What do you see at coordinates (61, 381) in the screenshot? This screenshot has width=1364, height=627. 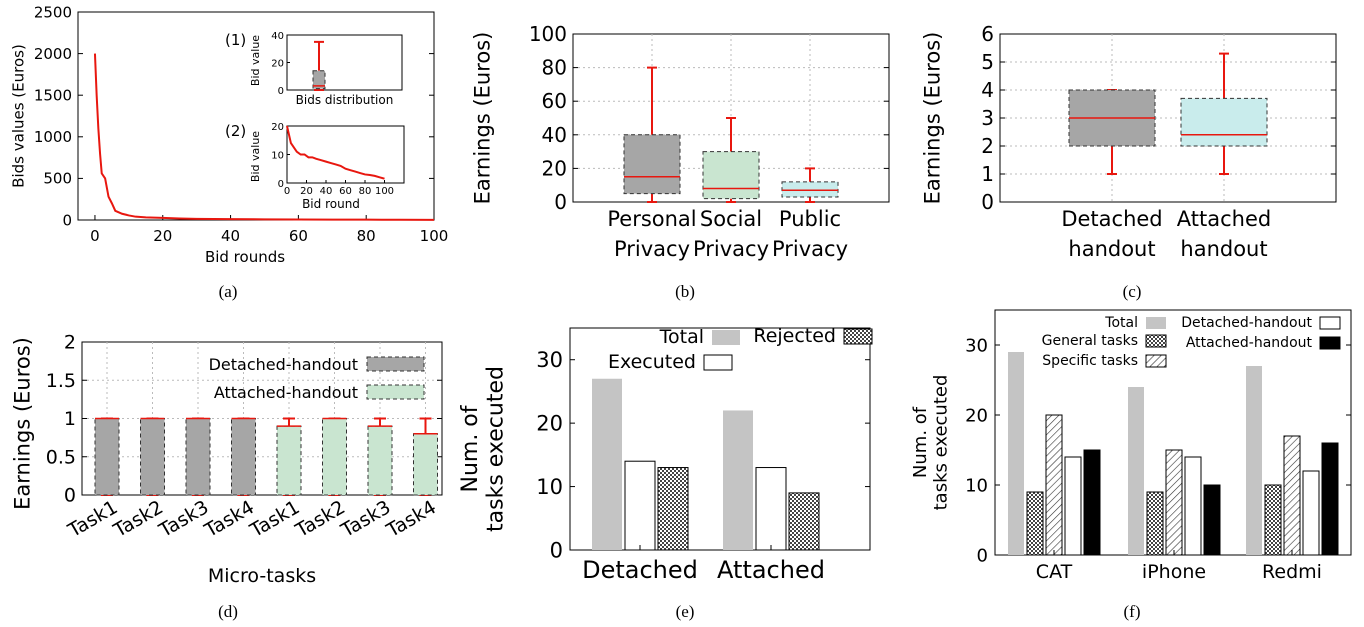 I see `y-tick-label: 1.5` at bounding box center [61, 381].